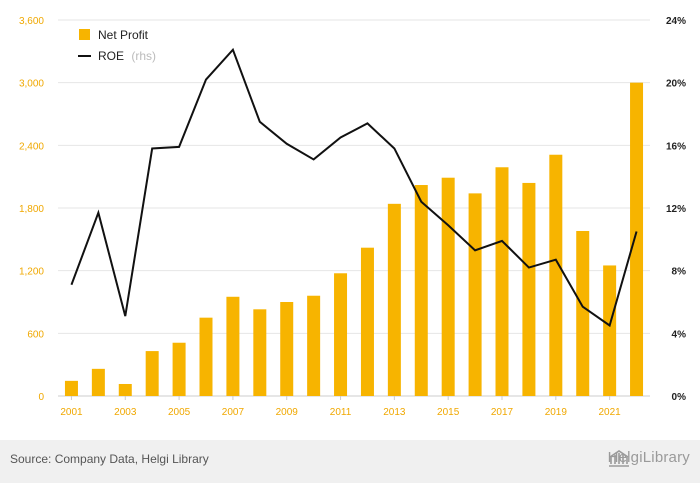  I want to click on y-right-tick-label: 0%, so click(679, 397).